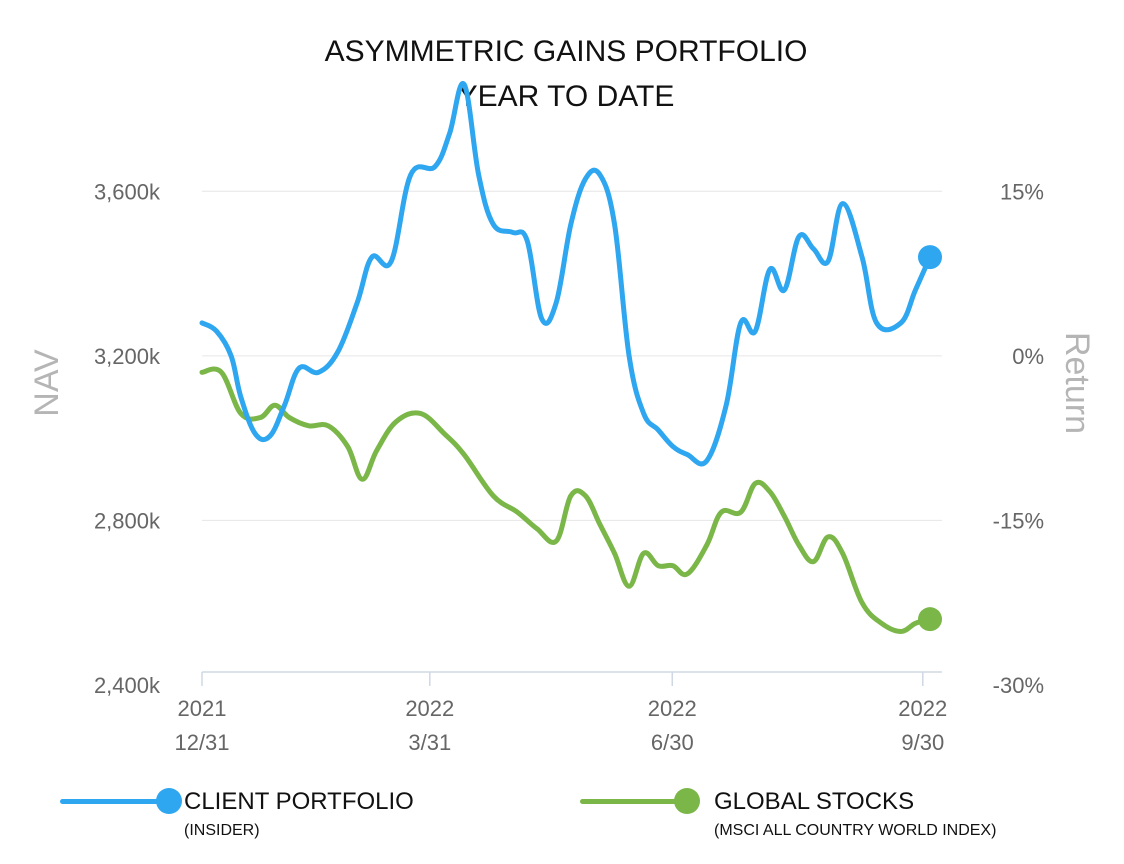  Describe the element at coordinates (1018, 520) in the screenshot. I see `y2-tick-label: -15%` at that location.